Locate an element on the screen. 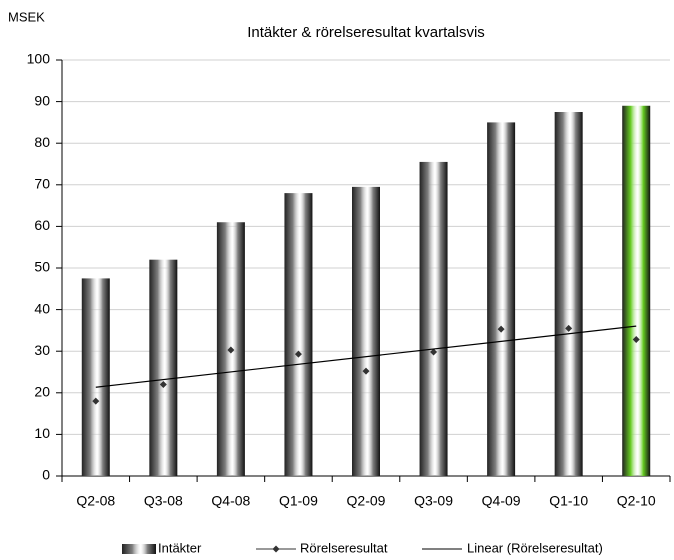 The image size is (674, 560). x-tick-label: Q3-09 is located at coordinates (433, 501).